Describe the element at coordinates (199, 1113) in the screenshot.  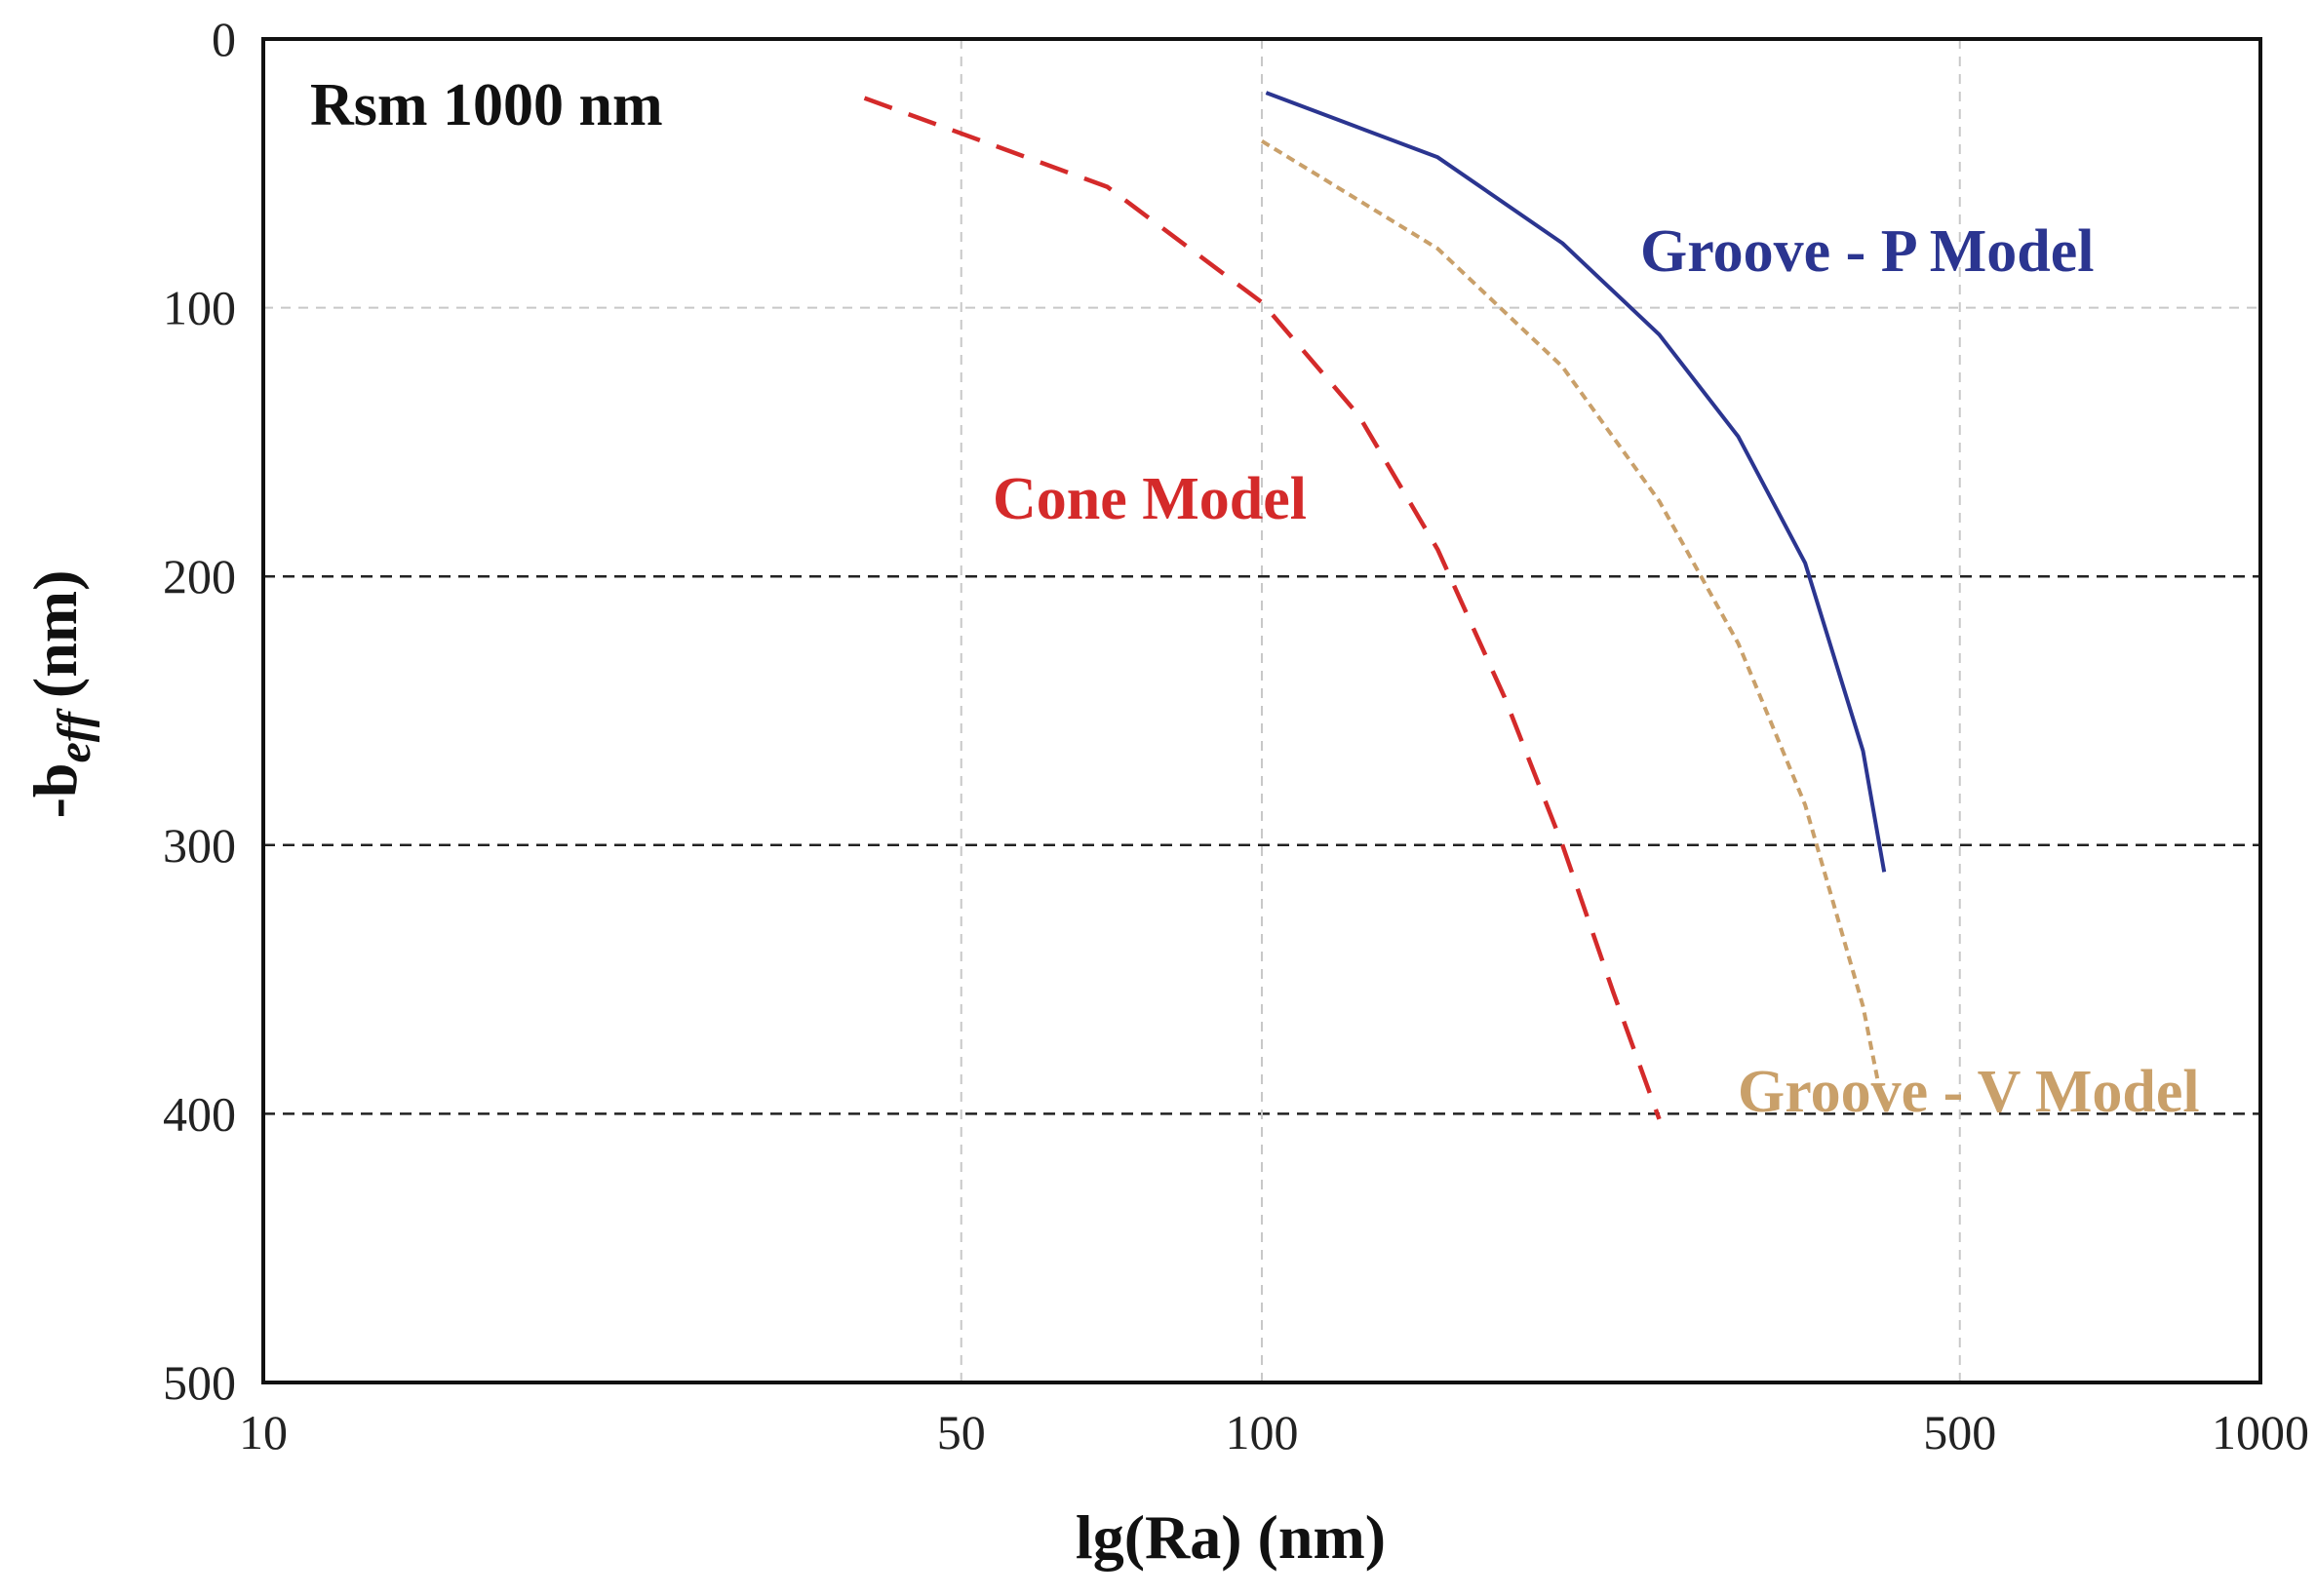
I see `y-tick-label-400: 400` at that location.